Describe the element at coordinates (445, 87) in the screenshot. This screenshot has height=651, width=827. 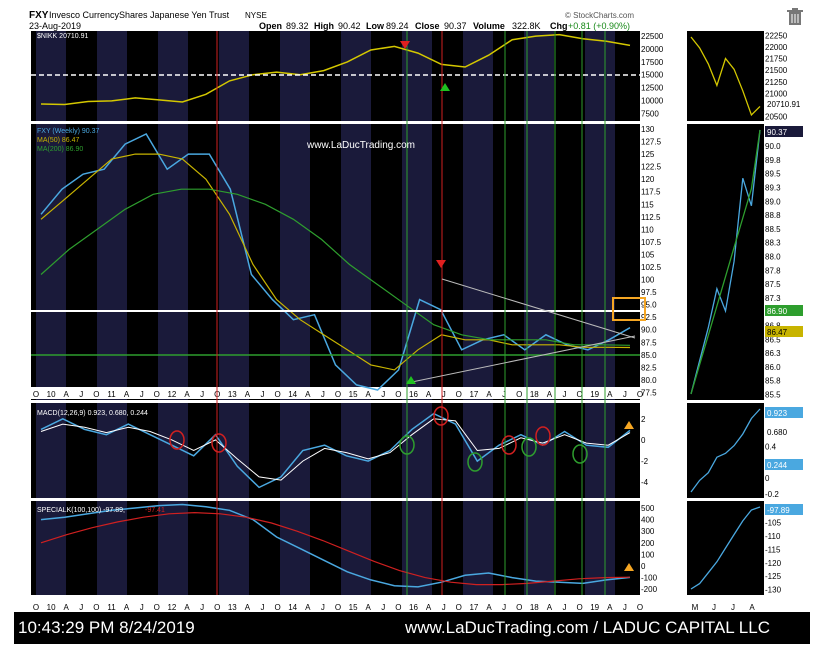
I see `green-up-arrow` at that location.